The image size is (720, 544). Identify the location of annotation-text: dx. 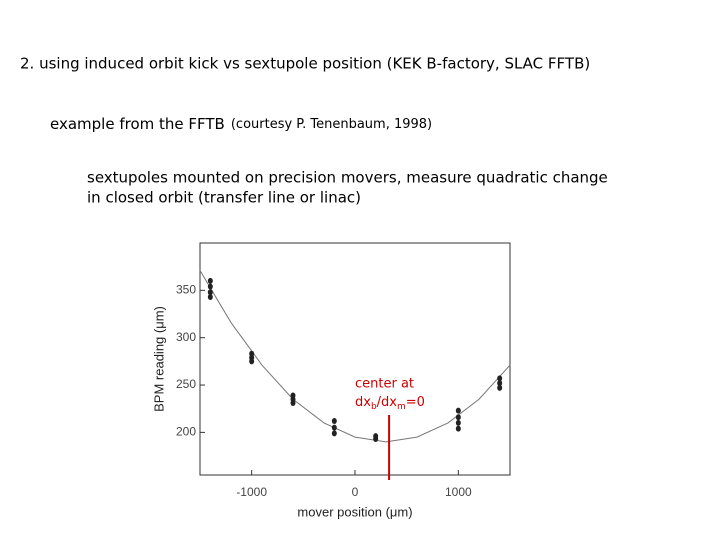
(363, 402).